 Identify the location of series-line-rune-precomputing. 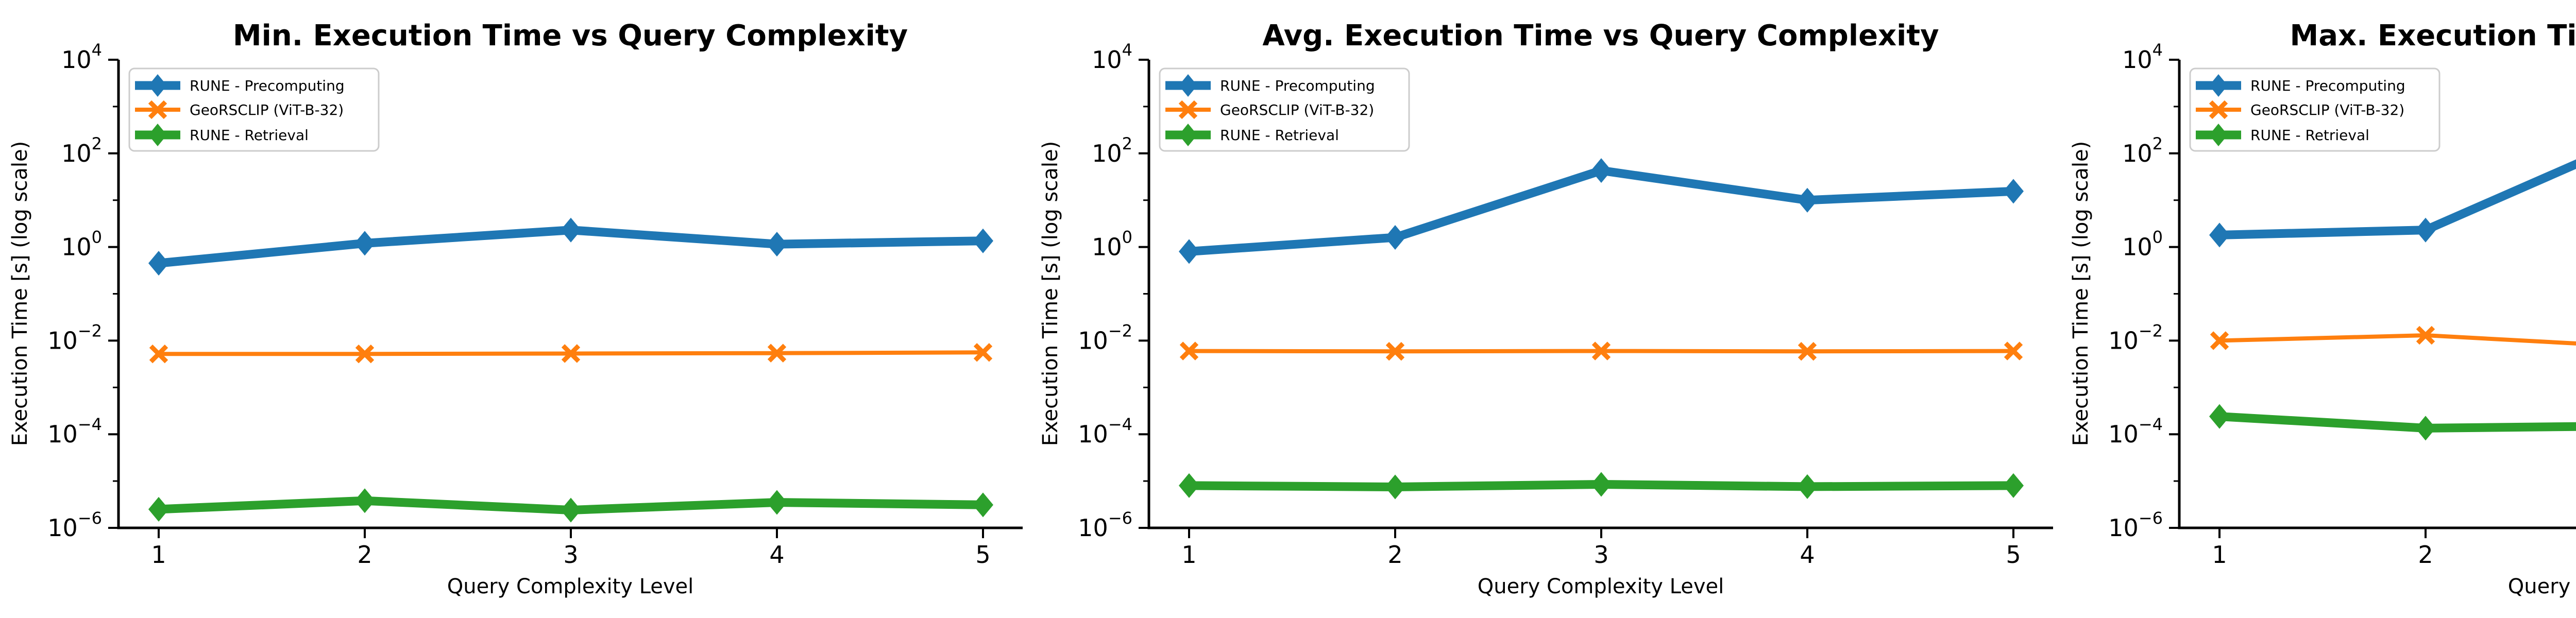
(2397, 199).